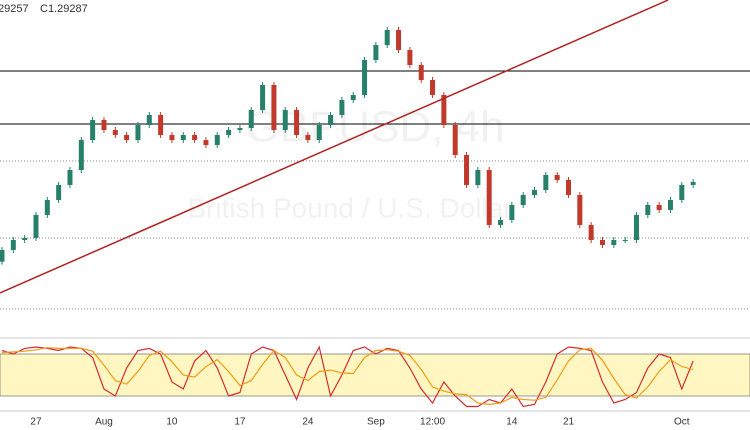  I want to click on x-tick-label: Oct, so click(682, 422).